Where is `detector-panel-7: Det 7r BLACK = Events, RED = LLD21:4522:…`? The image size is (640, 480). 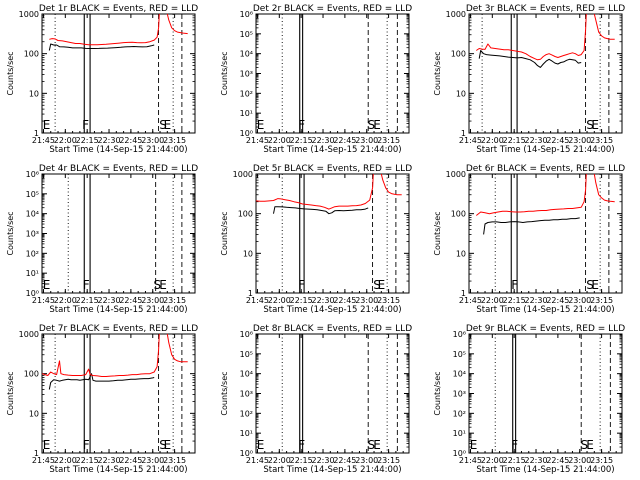 detector-panel-7: Det 7r BLACK = Events, RED = LLD21:4522:… is located at coordinates (102, 399).